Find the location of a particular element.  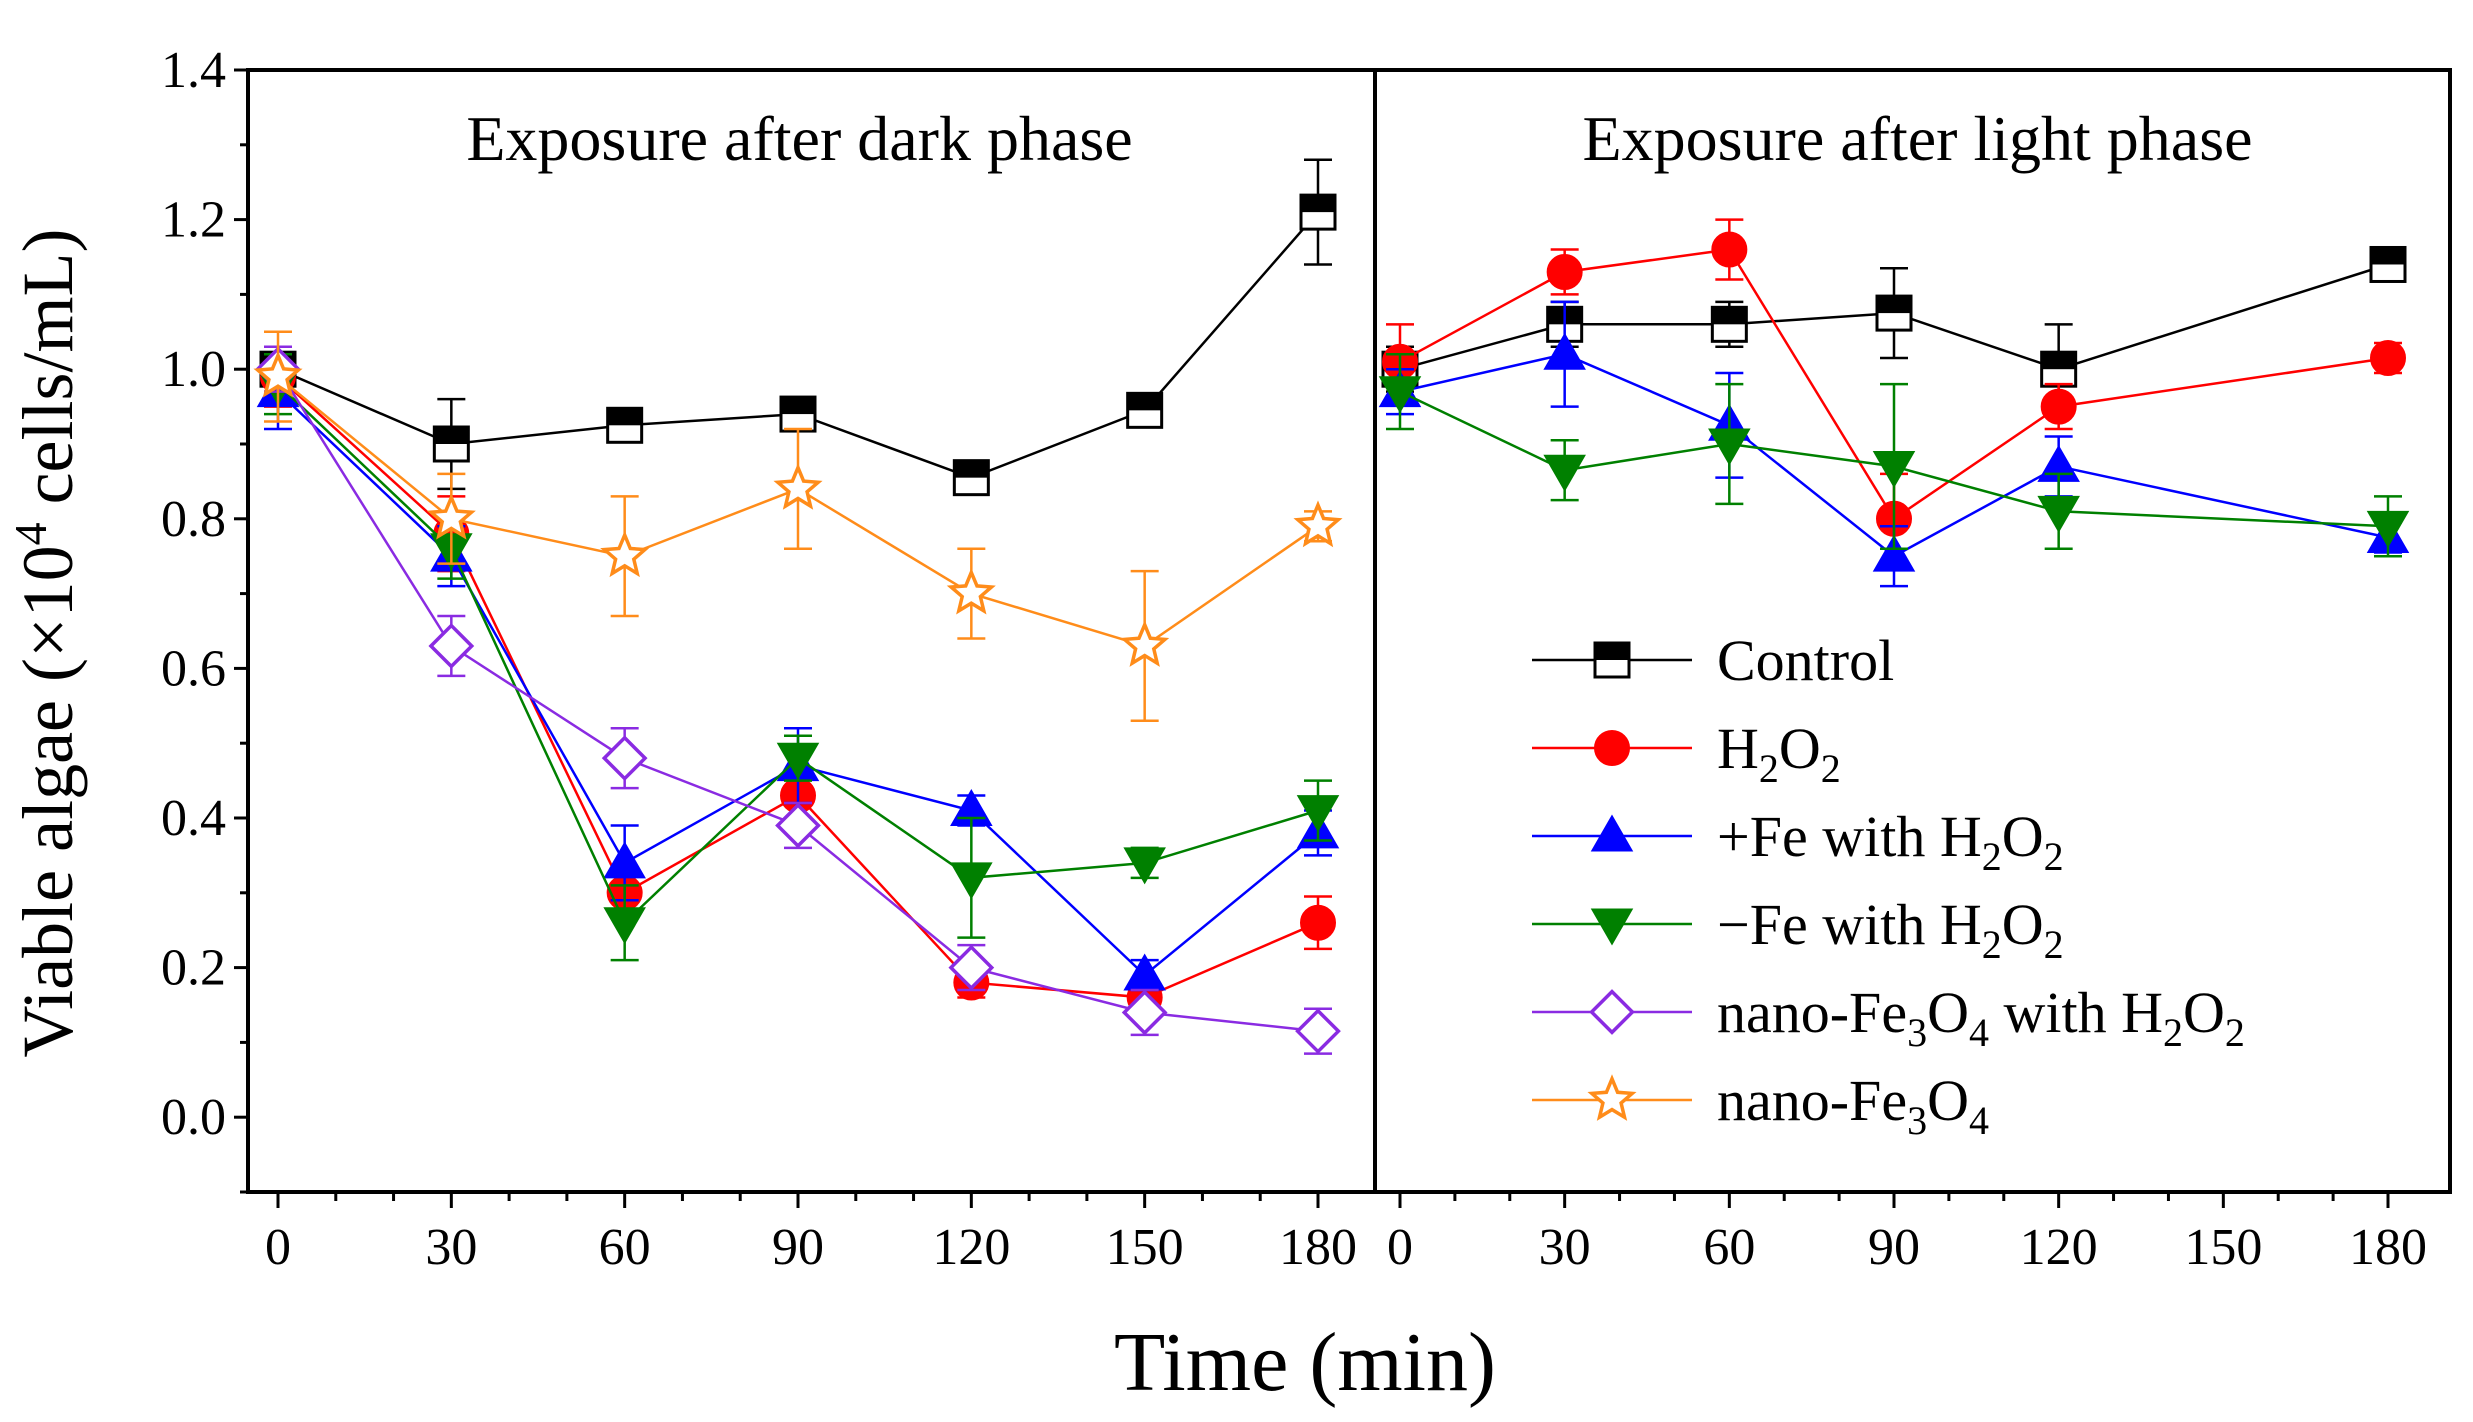

legend-label-part: Control is located at coordinates (1805, 660).